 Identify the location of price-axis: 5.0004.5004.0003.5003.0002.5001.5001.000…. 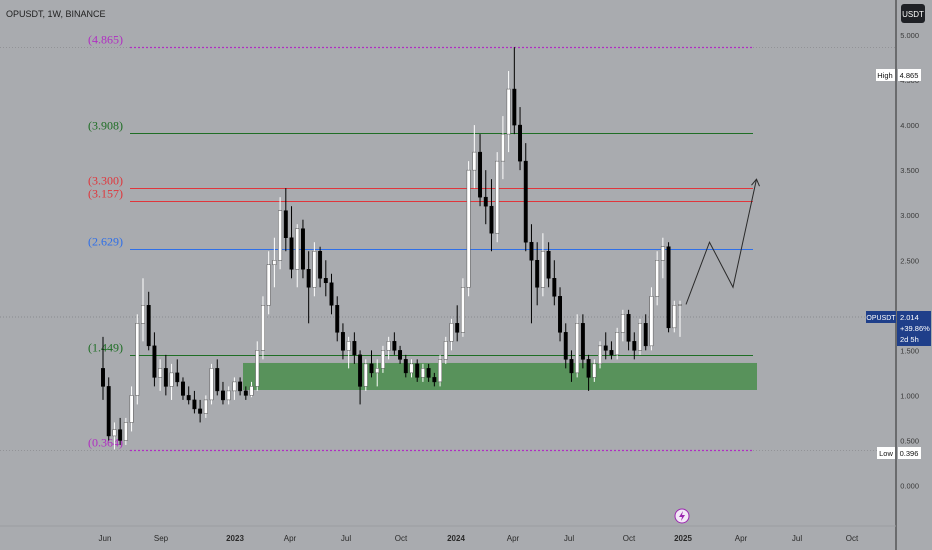
(909, 261).